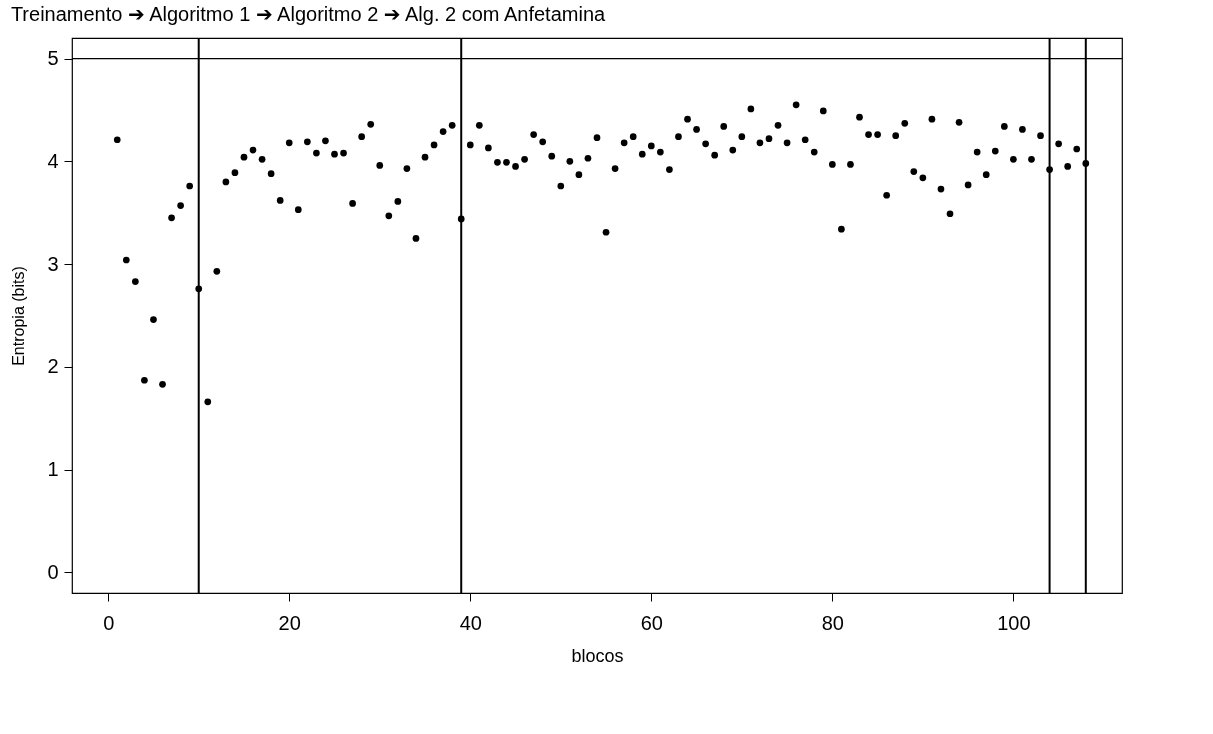 The height and width of the screenshot is (734, 1213). Describe the element at coordinates (19, 316) in the screenshot. I see `y-axis-title: Entropia (bits)` at that location.